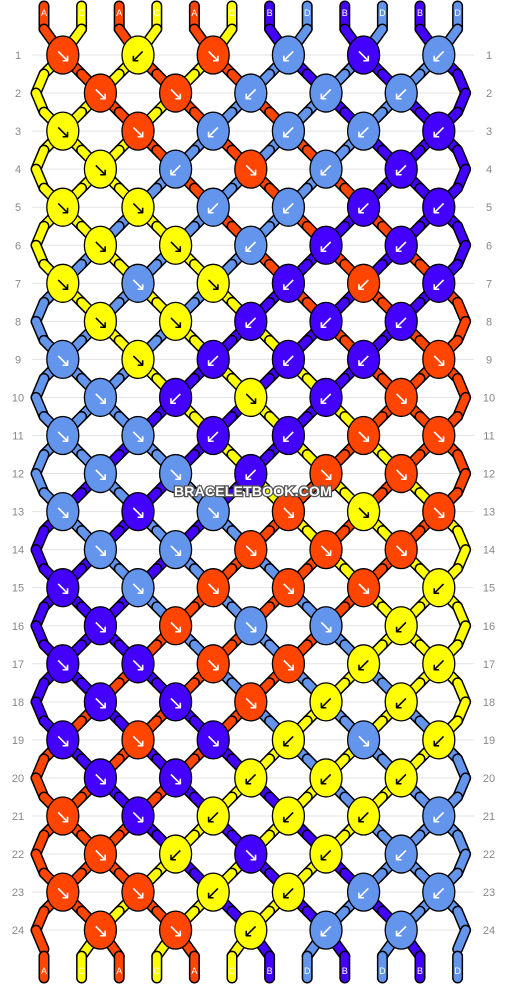  Describe the element at coordinates (18, 931) in the screenshot. I see `row-number-left: 24` at that location.